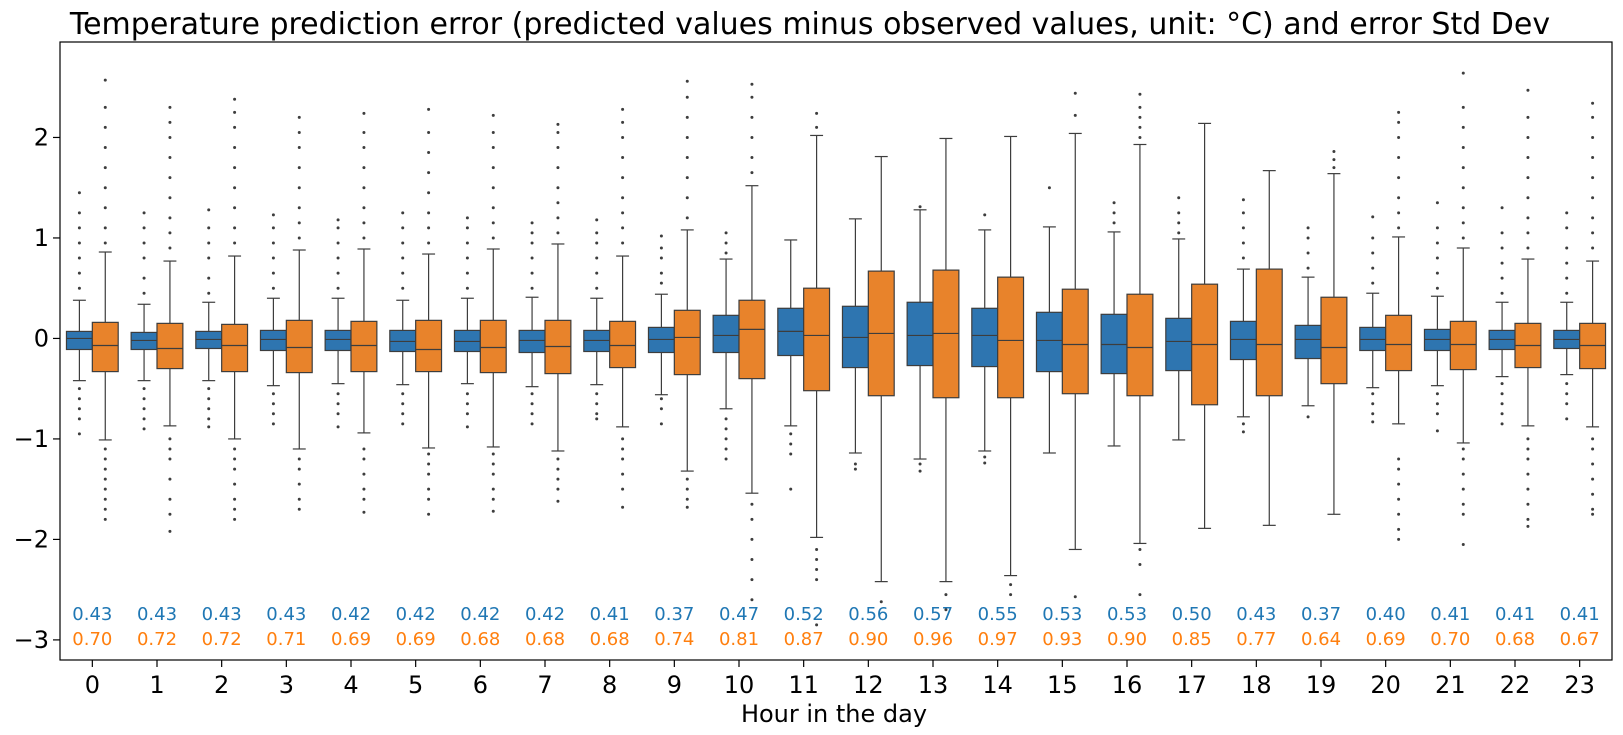 The image size is (1623, 735). I want to click on x-tick-label: 22, so click(1515, 685).